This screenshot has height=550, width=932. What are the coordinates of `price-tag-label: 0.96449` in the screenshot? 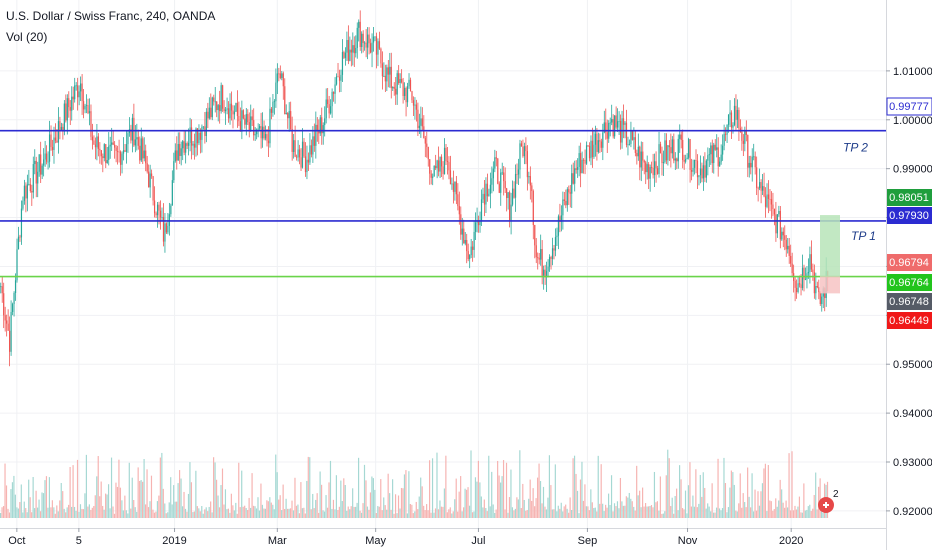 It's located at (909, 321).